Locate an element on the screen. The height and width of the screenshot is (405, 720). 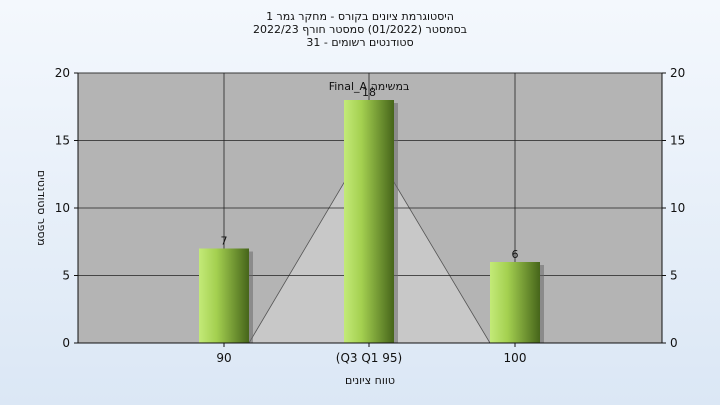
y-tick-label-right-10: 10 is located at coordinates (677, 208).